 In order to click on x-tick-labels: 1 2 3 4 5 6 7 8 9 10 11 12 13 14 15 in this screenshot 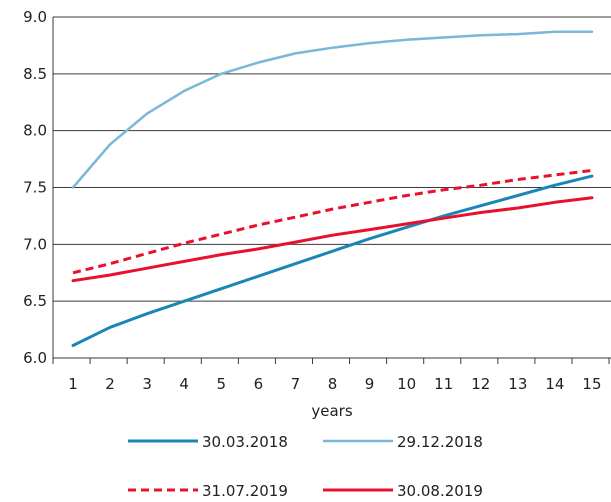, I will do `click(334, 384)`.